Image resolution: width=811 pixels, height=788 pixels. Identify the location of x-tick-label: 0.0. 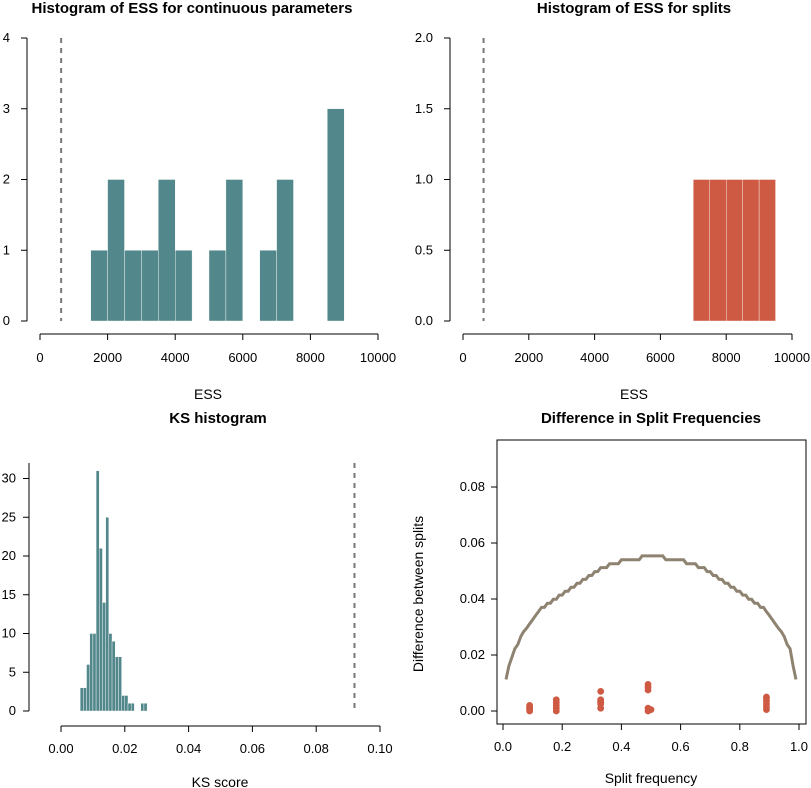
(503, 746).